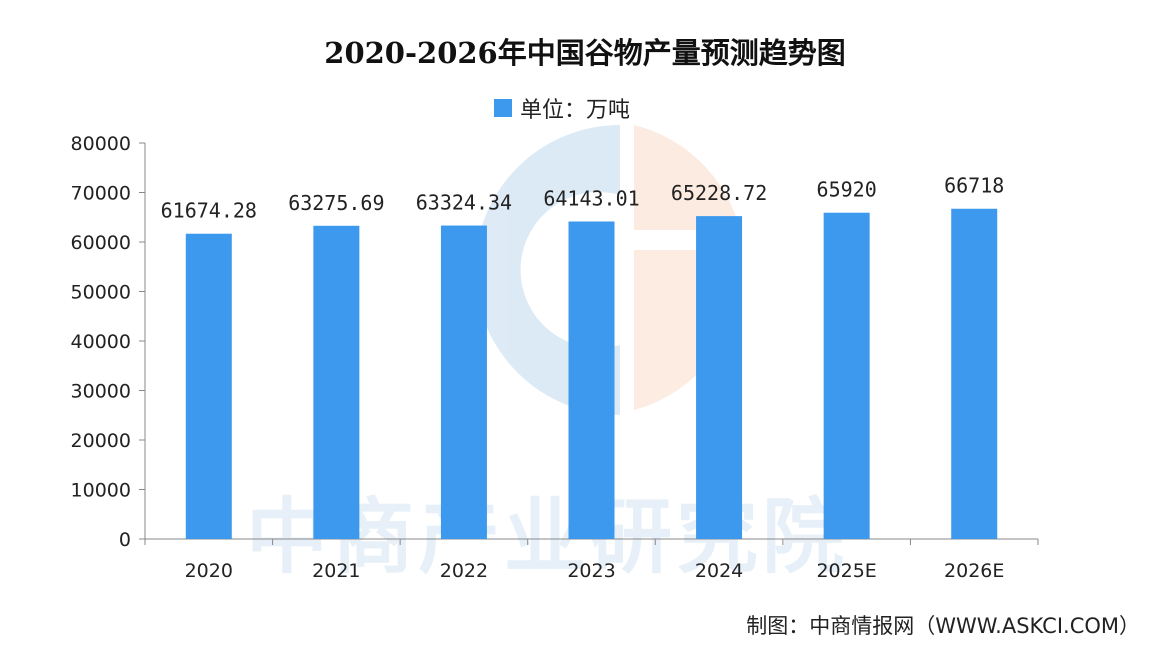 The image size is (1170, 654). I want to click on bar-2026E, so click(974, 373).